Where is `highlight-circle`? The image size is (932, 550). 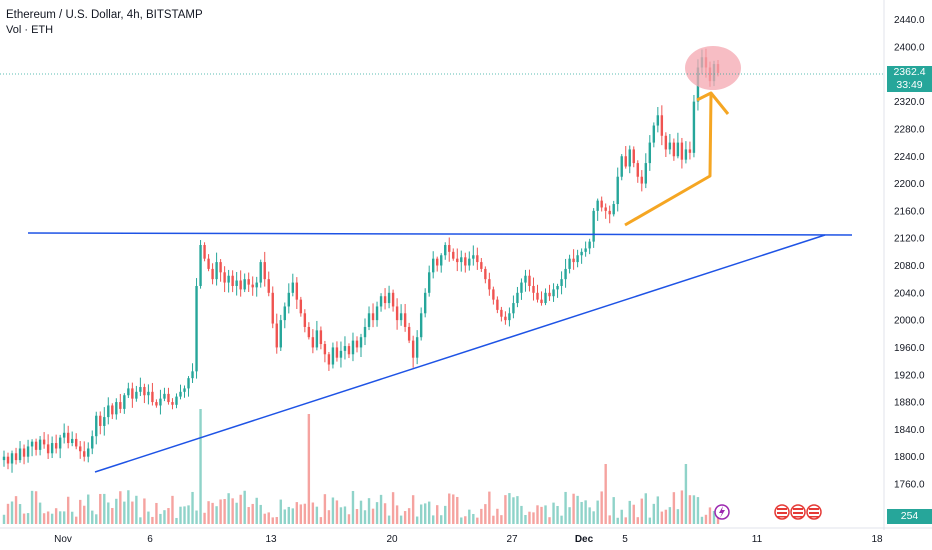 highlight-circle is located at coordinates (713, 68).